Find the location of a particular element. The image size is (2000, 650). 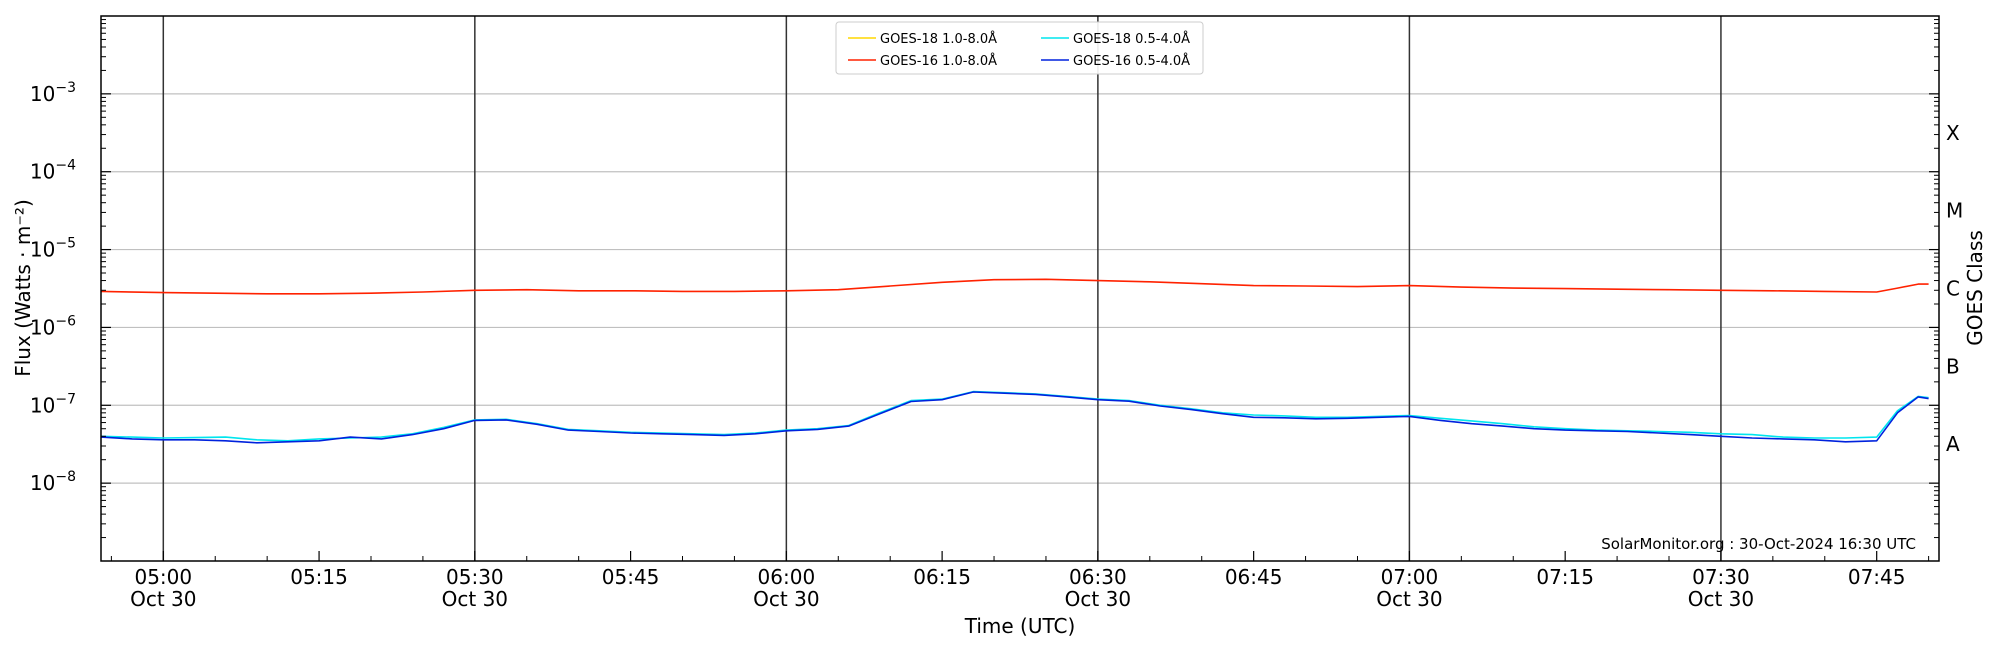

y-tick-exponent: −8 is located at coordinates (65, 477).